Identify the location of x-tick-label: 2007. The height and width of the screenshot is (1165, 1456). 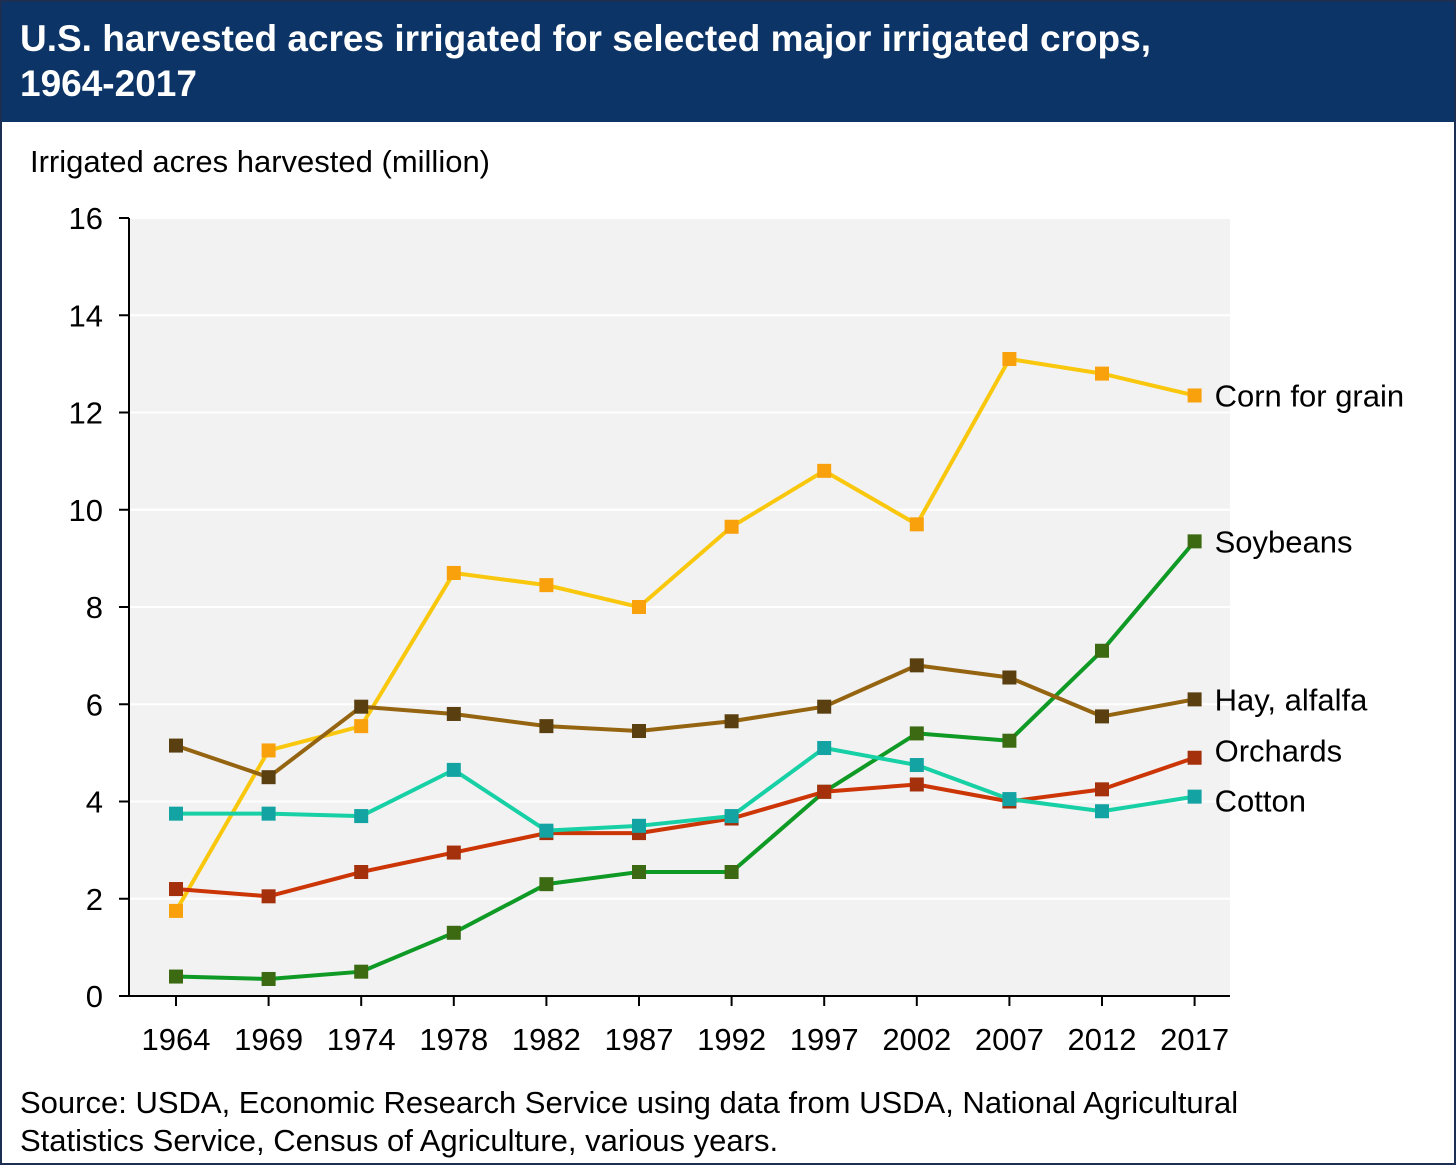
(1009, 1039).